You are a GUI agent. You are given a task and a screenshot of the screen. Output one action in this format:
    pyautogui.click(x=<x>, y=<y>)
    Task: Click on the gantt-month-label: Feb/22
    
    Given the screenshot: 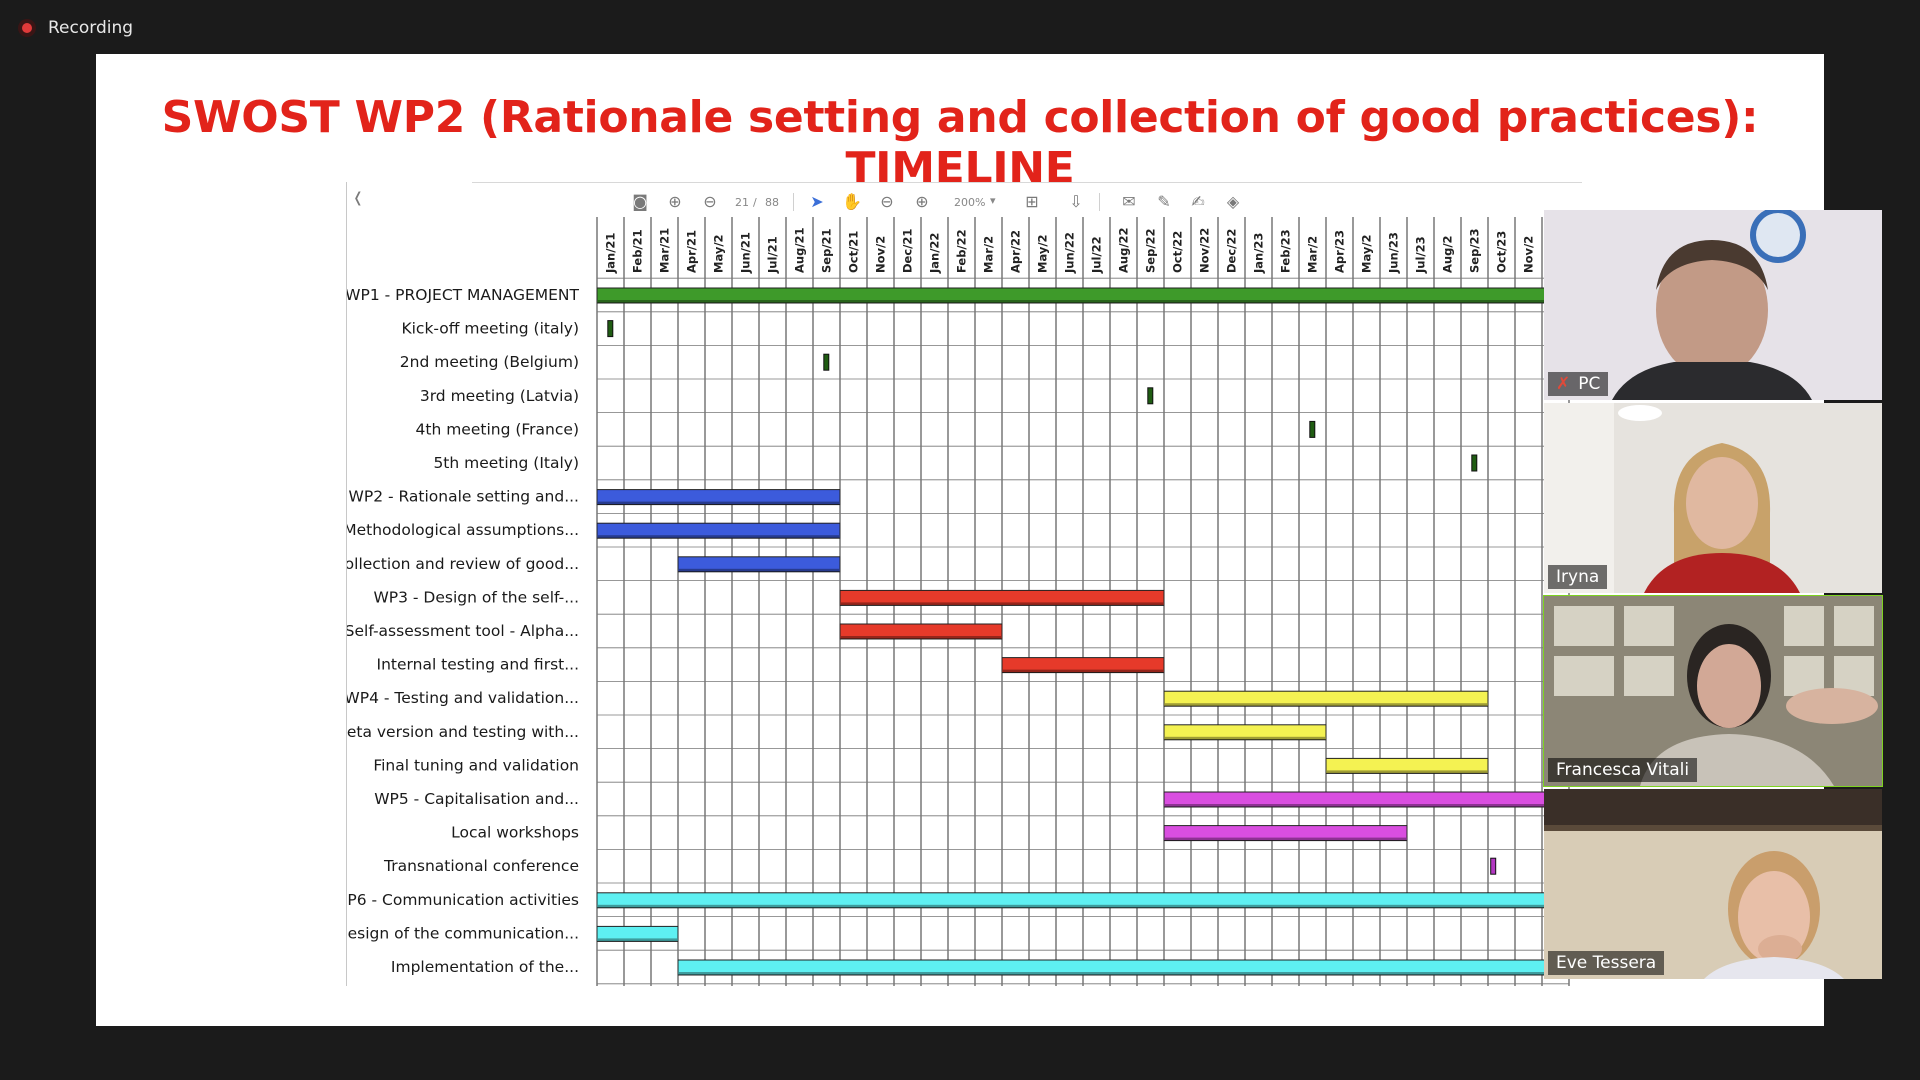 What is the action you would take?
    pyautogui.click(x=962, y=251)
    